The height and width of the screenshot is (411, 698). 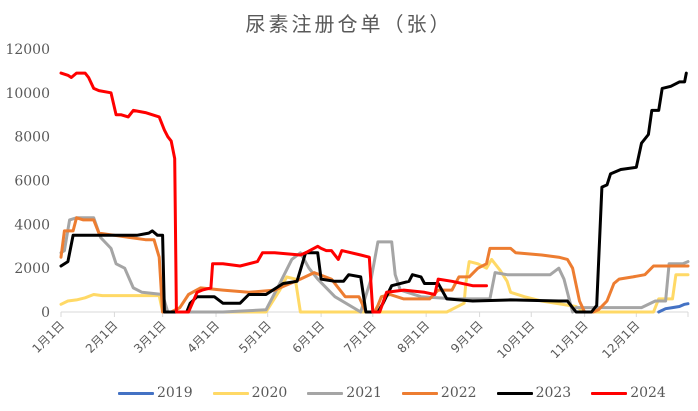 What do you see at coordinates (515, 339) in the screenshot?
I see `x-tick-label: 10月1日` at bounding box center [515, 339].